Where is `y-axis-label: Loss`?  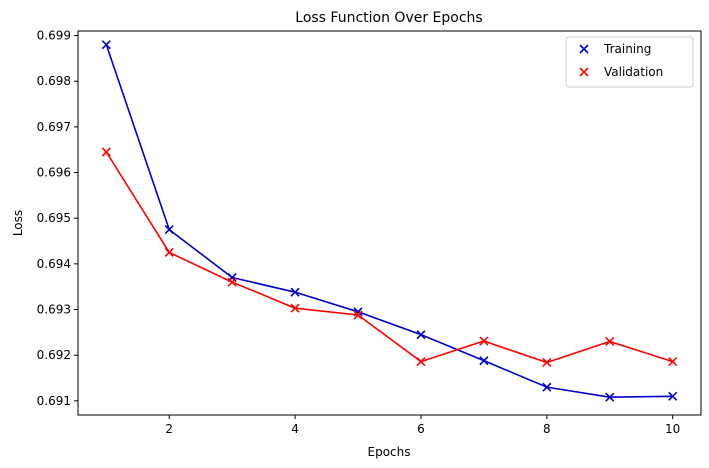
y-axis-label: Loss is located at coordinates (18, 223).